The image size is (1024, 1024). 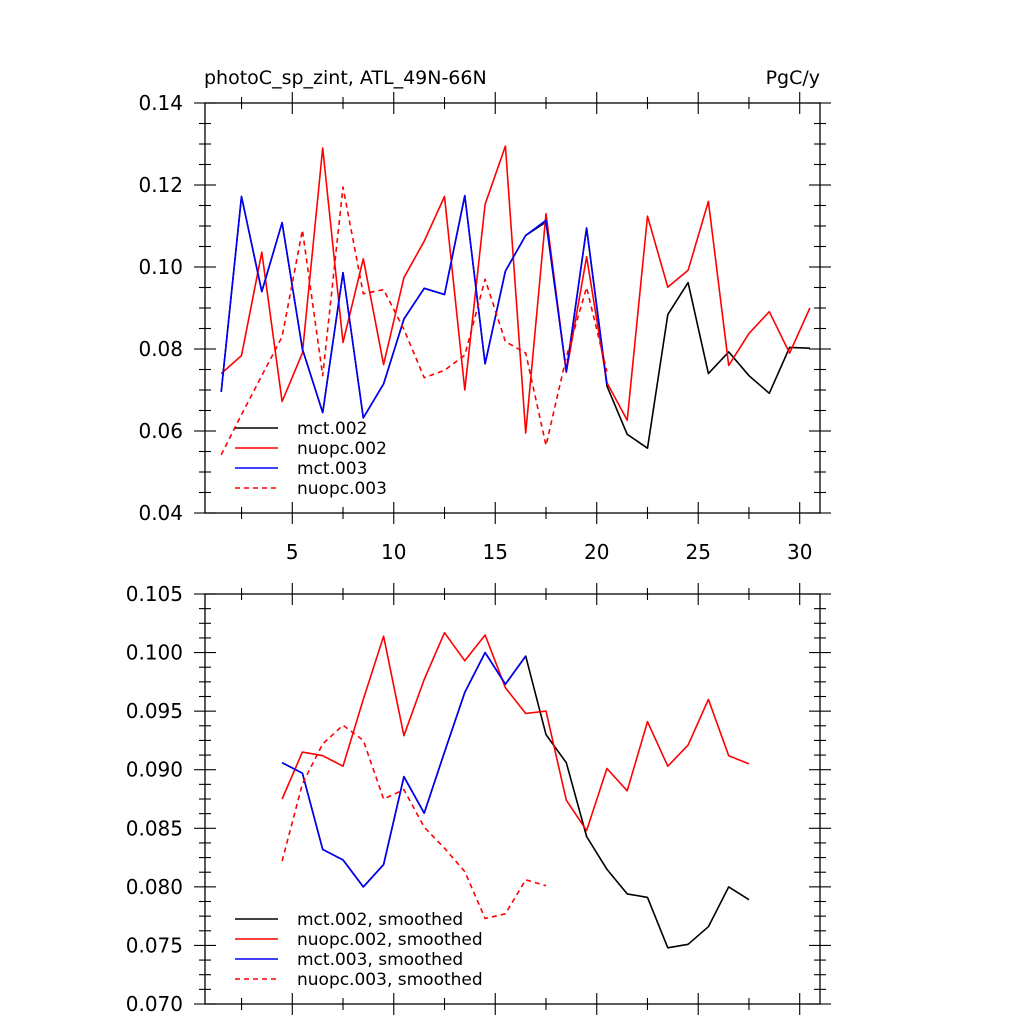 I want to click on series-line-mct-003-smoothed, so click(x=404, y=769).